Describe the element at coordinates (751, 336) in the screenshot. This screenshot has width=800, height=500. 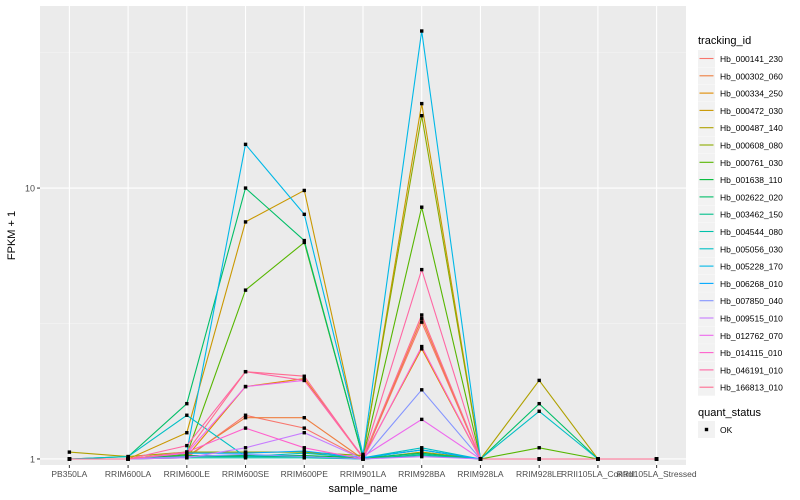
I see `legend-label: Hb_012762_070` at that location.